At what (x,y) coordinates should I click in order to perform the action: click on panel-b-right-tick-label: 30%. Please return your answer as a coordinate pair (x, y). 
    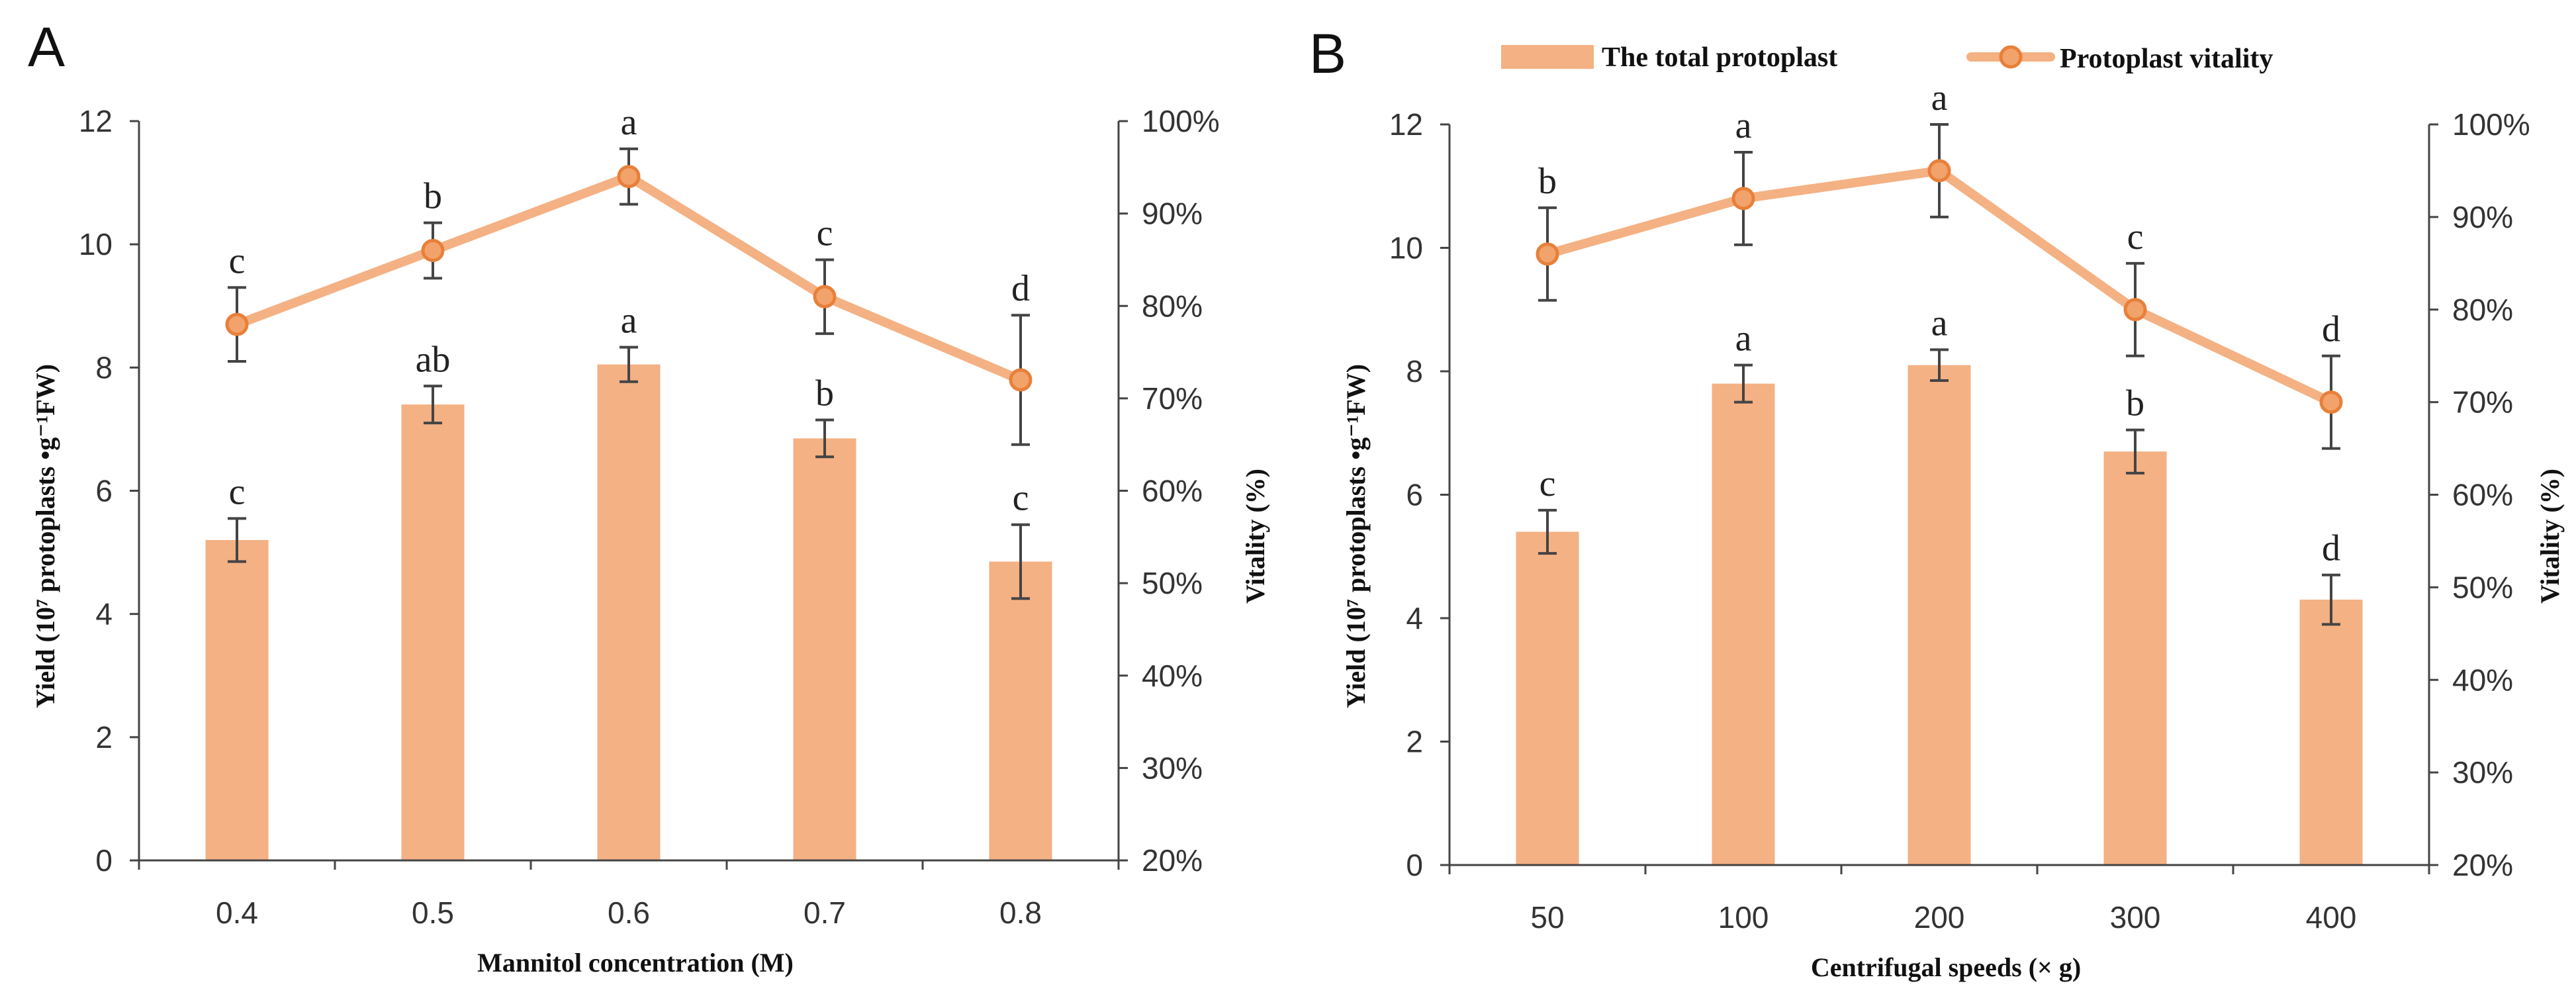
    Looking at the image, I should click on (2482, 772).